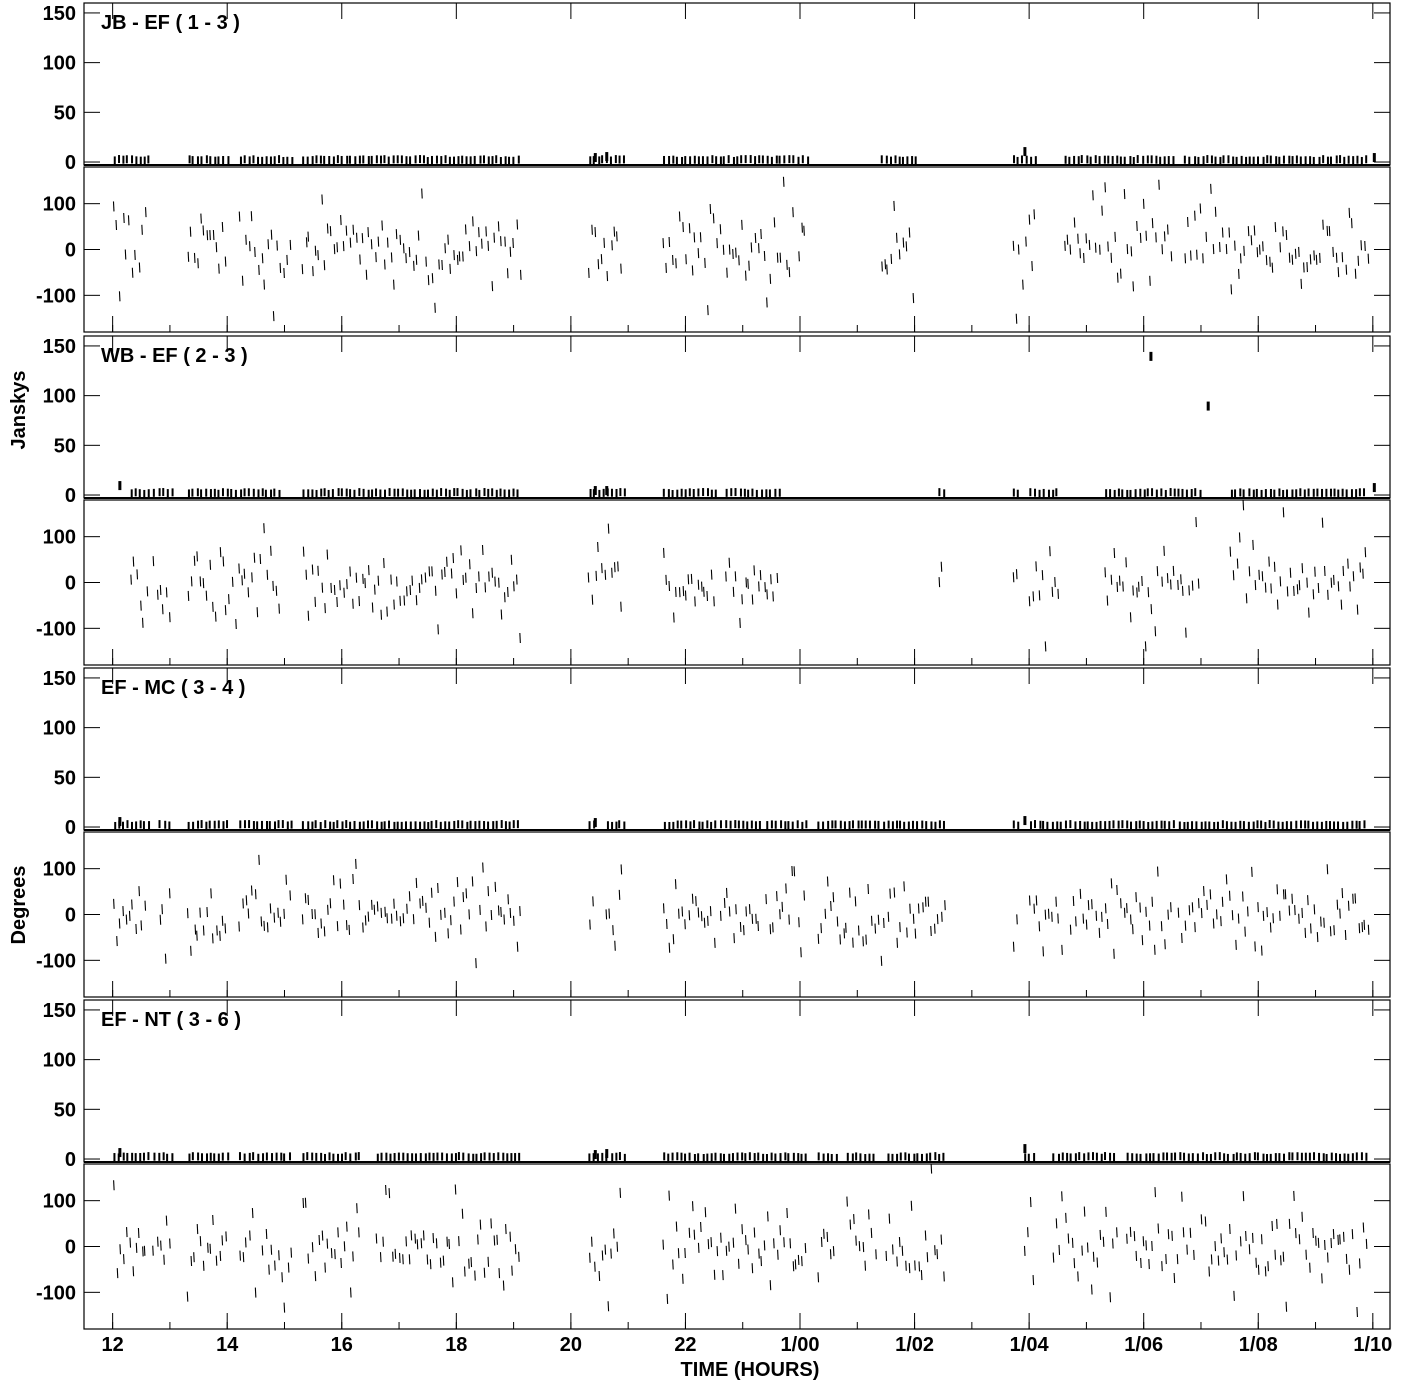  I want to click on x-tick-label: 1/04, so click(1030, 1345).